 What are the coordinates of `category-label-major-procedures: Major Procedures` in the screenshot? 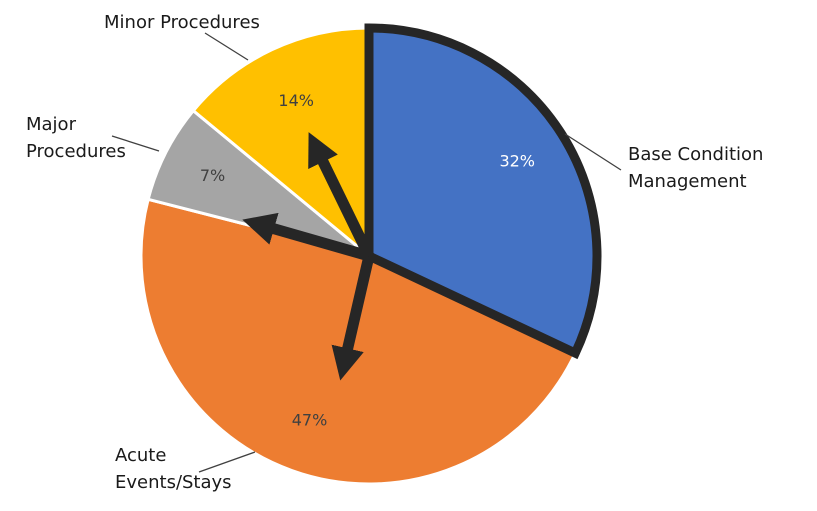 It's located at (76, 138).